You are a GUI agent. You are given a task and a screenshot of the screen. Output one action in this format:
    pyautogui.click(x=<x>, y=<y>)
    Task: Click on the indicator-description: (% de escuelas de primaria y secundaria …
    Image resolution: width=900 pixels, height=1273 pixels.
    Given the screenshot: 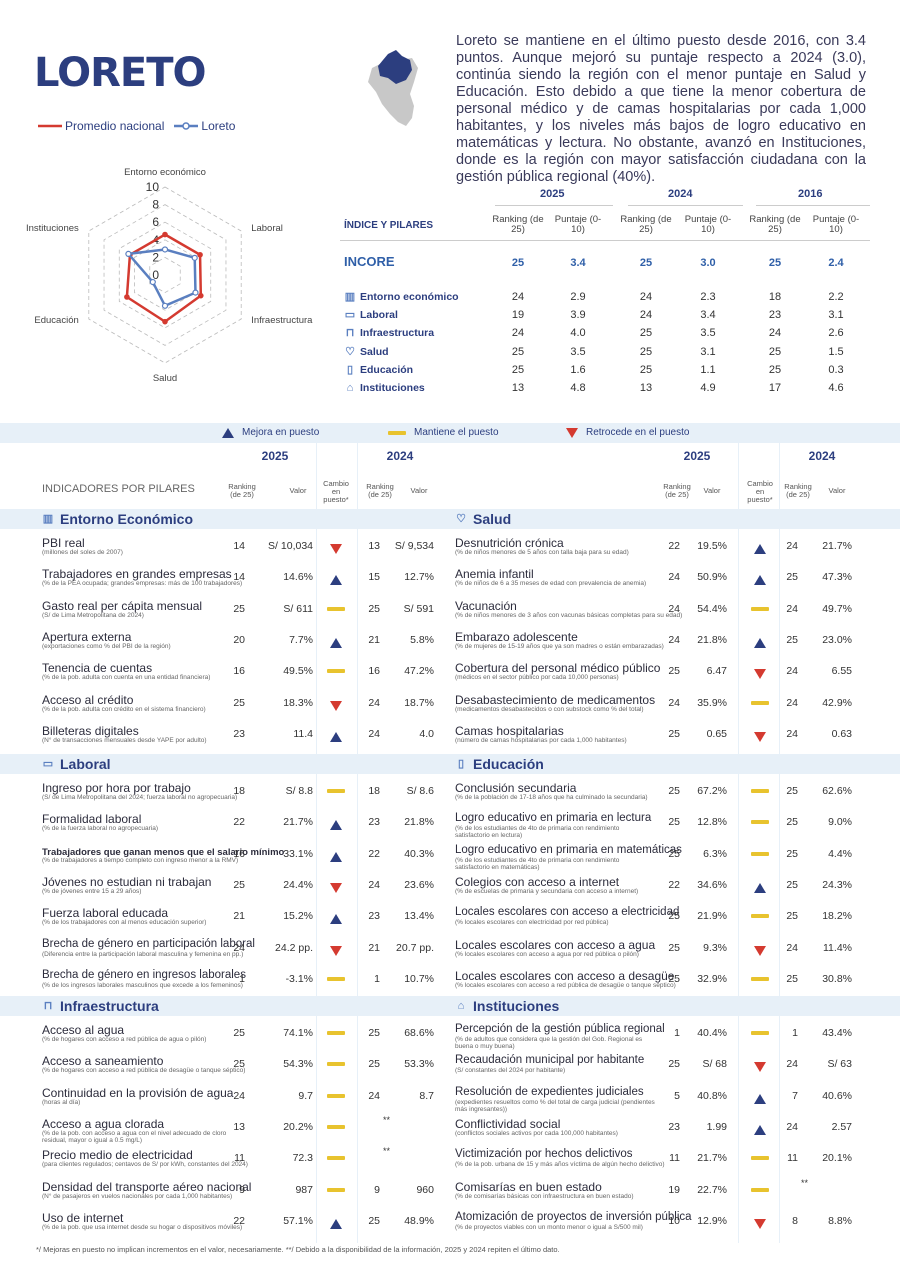 What is the action you would take?
    pyautogui.click(x=547, y=891)
    